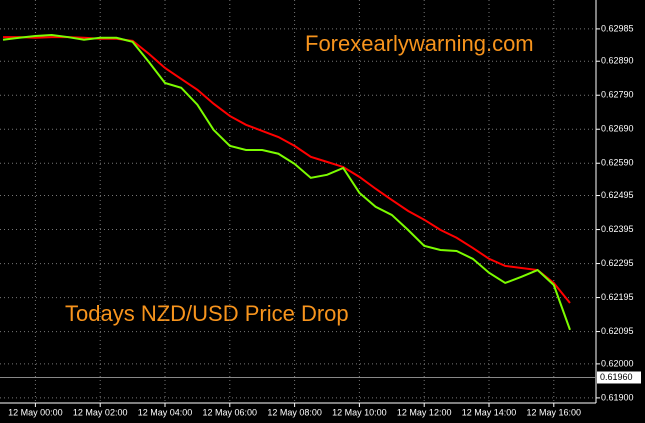  Describe the element at coordinates (207, 313) in the screenshot. I see `annotation: Todays NZD/USD Price Drop` at that location.